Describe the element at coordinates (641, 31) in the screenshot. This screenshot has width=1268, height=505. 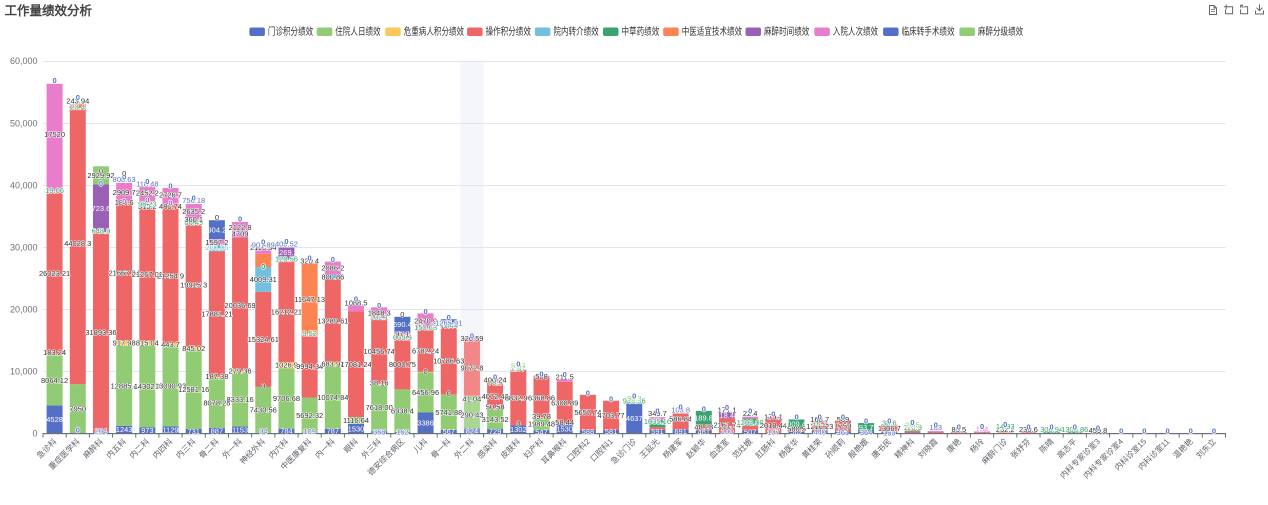
I see `svg-text: 中草药绩效` at that location.